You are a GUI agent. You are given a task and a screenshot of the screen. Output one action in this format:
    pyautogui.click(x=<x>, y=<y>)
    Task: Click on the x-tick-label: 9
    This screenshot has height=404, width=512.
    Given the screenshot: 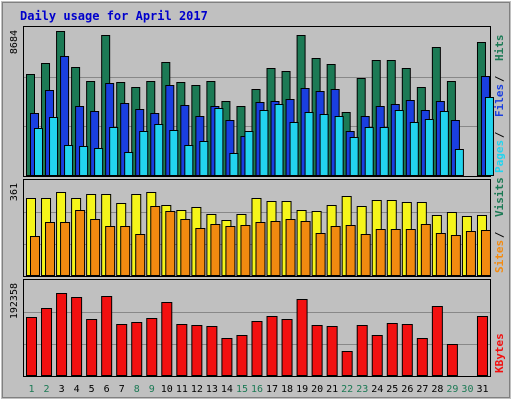 What is the action you would take?
    pyautogui.click(x=152, y=389)
    